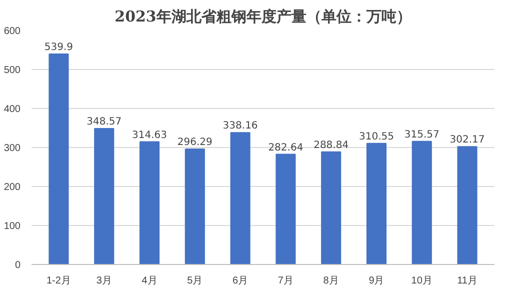 The height and width of the screenshot is (289, 508). Describe the element at coordinates (421, 281) in the screenshot. I see `x-tick-label: 10月` at that location.